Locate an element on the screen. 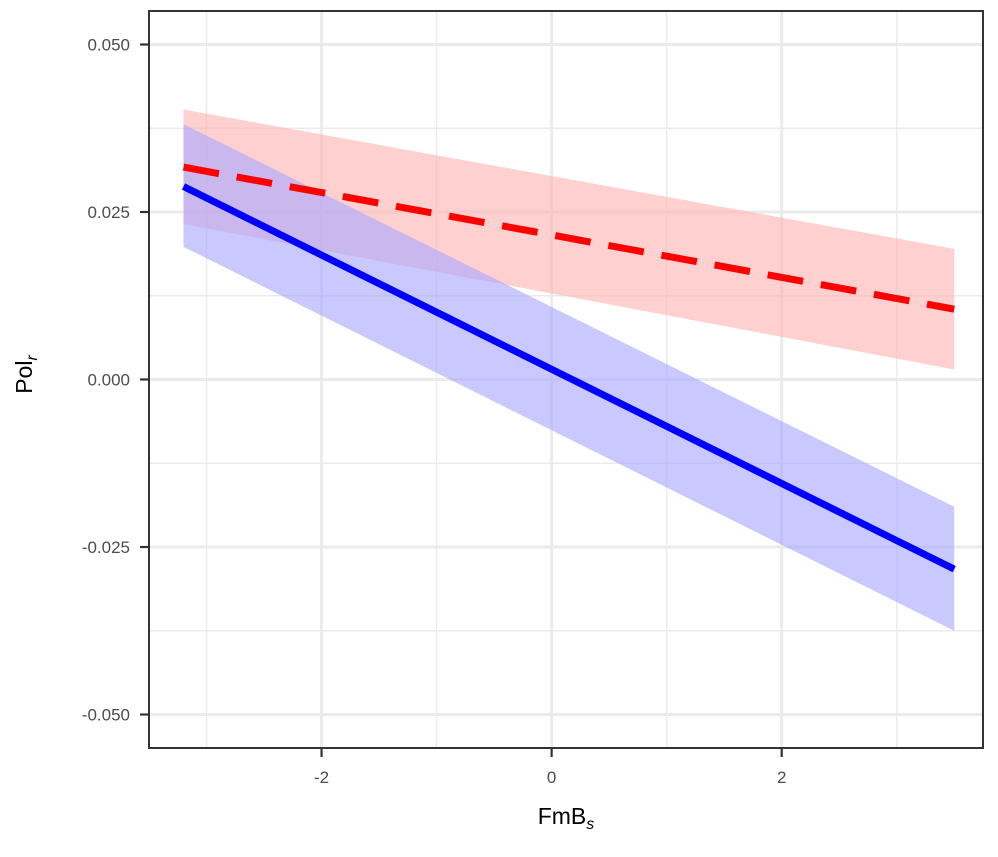 This screenshot has width=998, height=857. x-tick-label: 2 is located at coordinates (781, 777).